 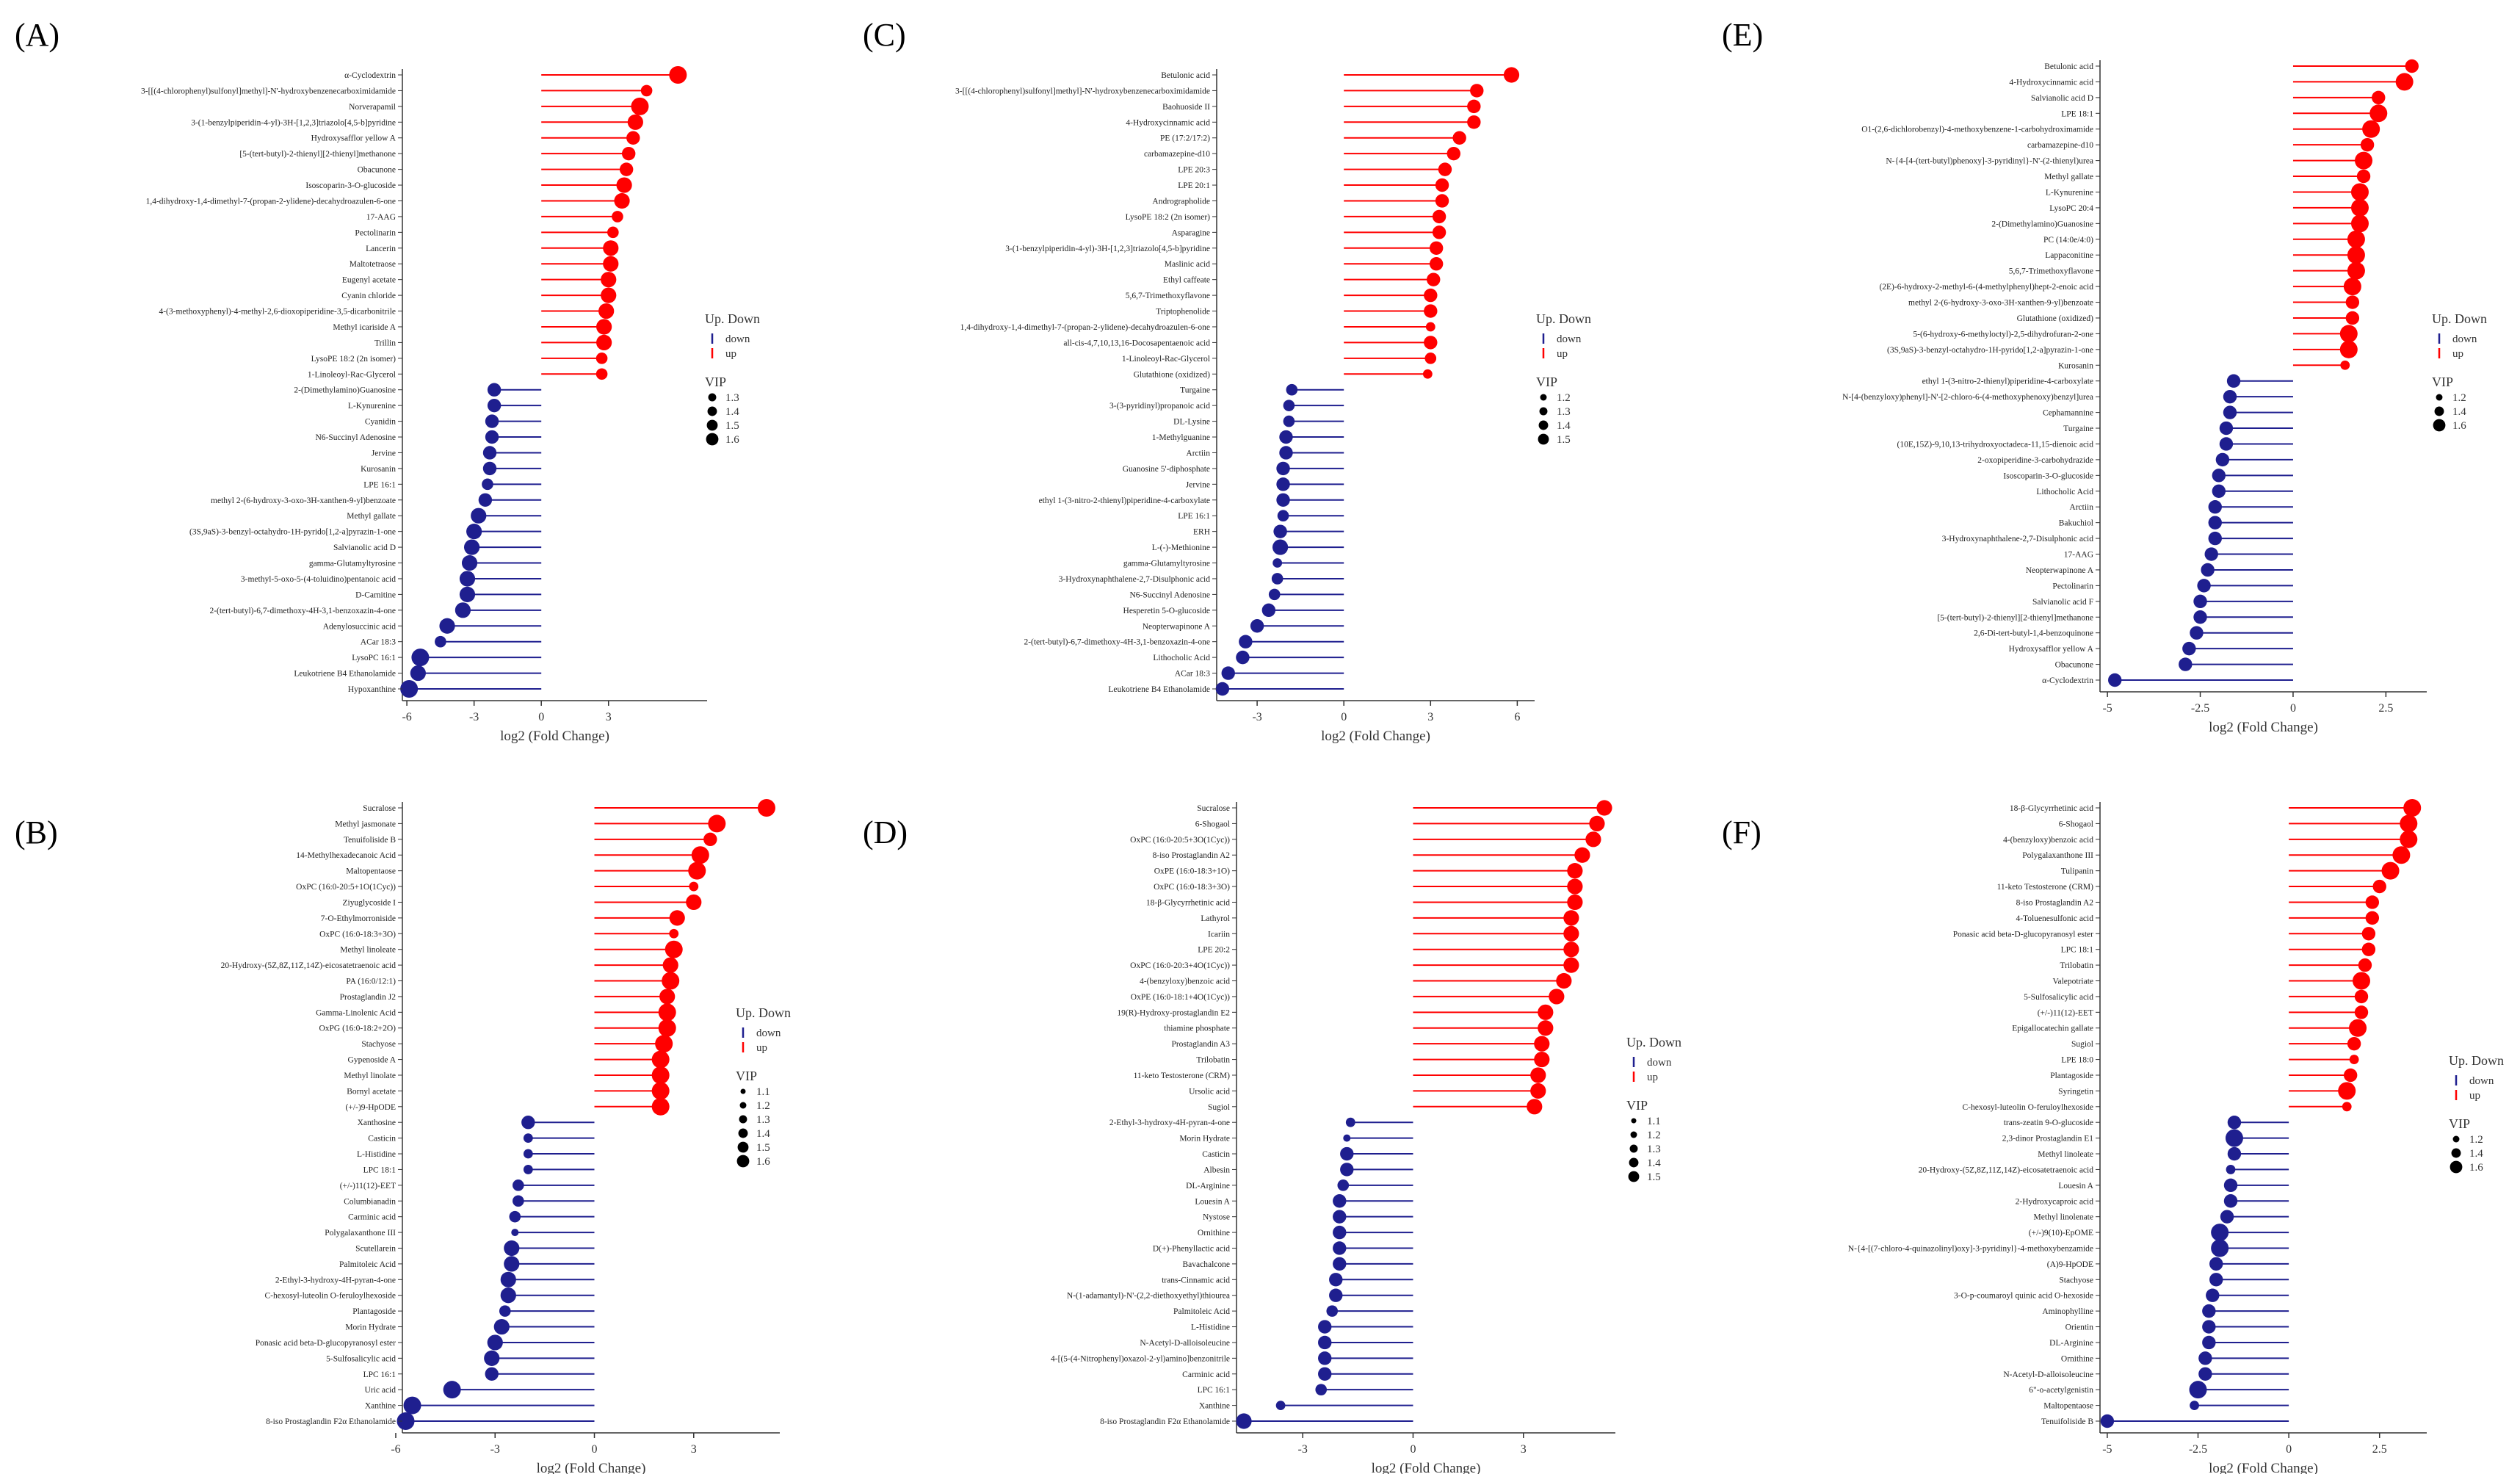 I want to click on metabolite-label: 2-Hydroxycaproic acid, so click(x=2055, y=1201).